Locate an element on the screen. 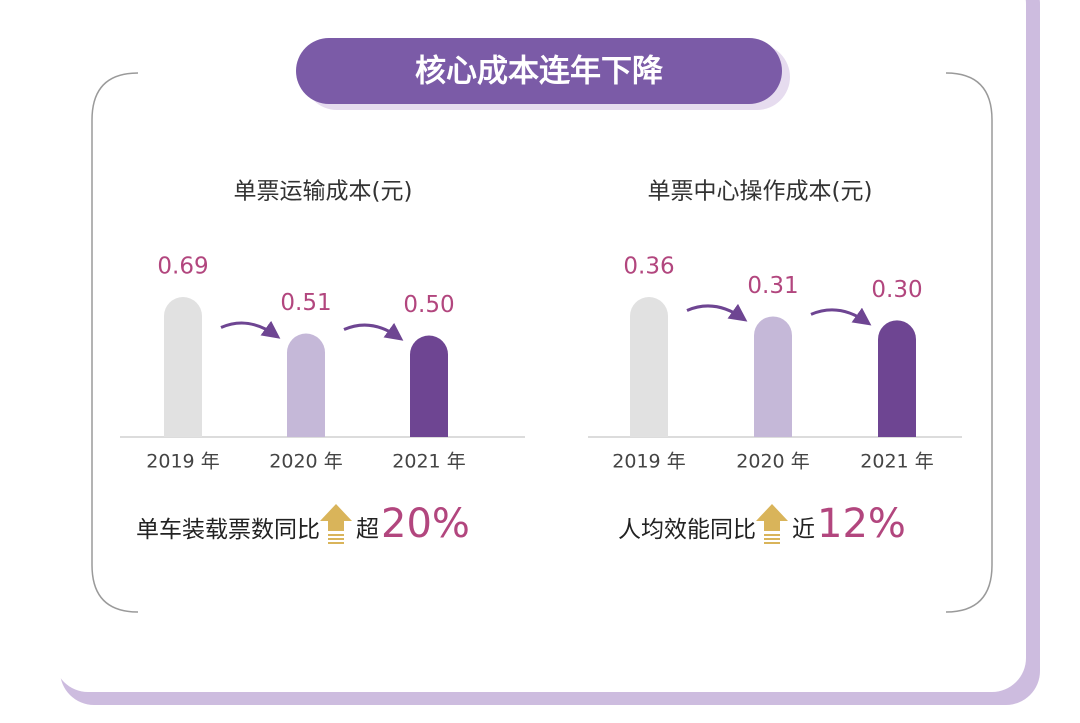 This screenshot has height=723, width=1080. chart-title: 单票运输成本(元) is located at coordinates (323, 192).